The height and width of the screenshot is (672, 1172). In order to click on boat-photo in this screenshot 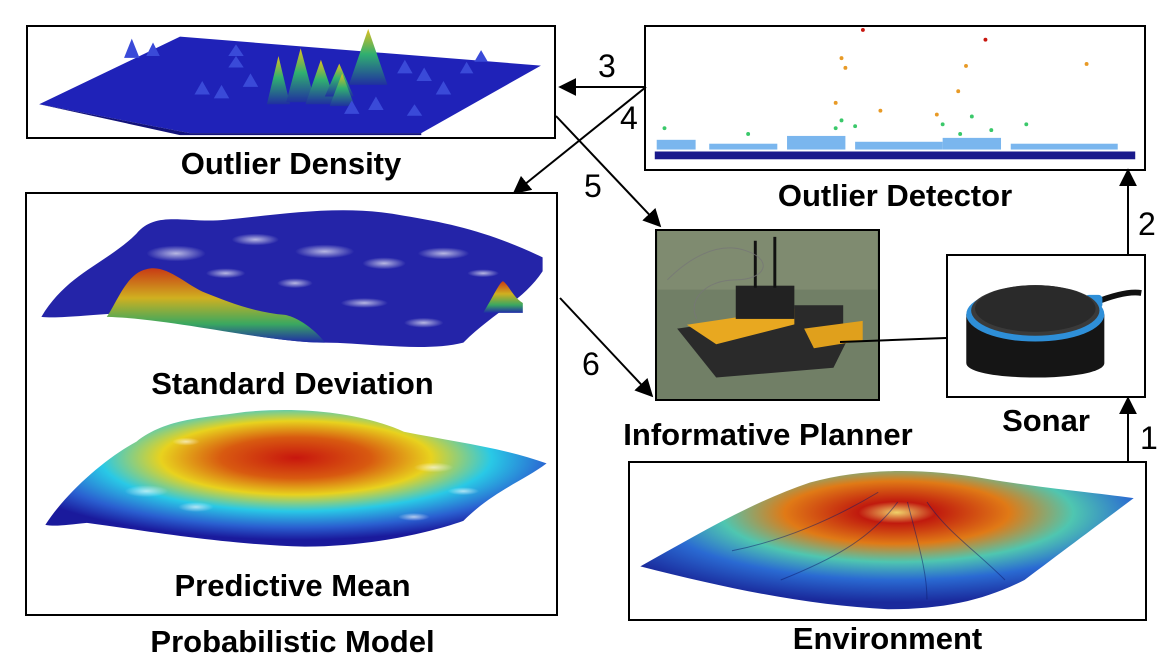, I will do `click(767, 315)`.